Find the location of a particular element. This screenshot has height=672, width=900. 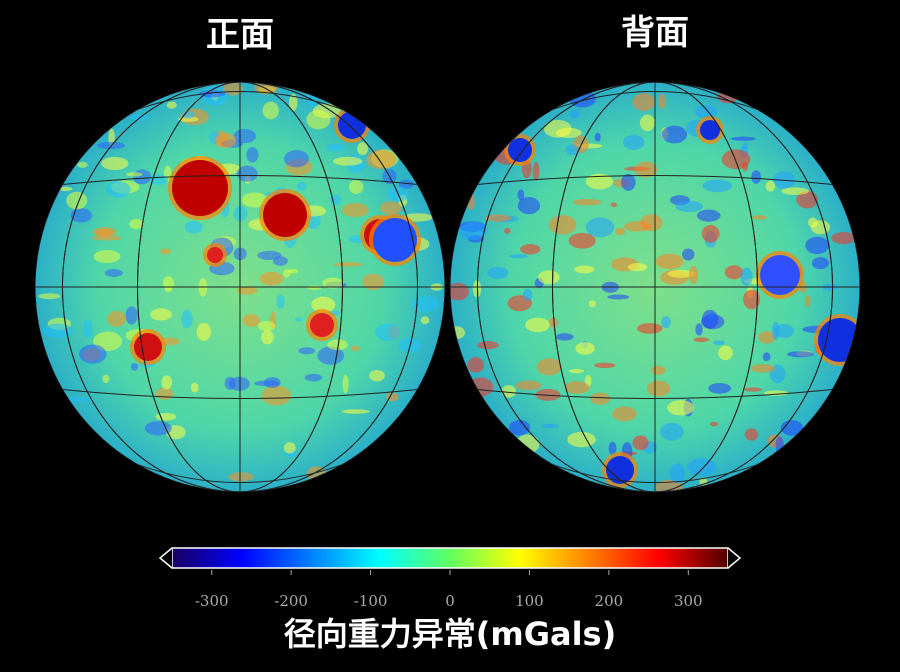

colorbar-ramp is located at coordinates (450, 558).